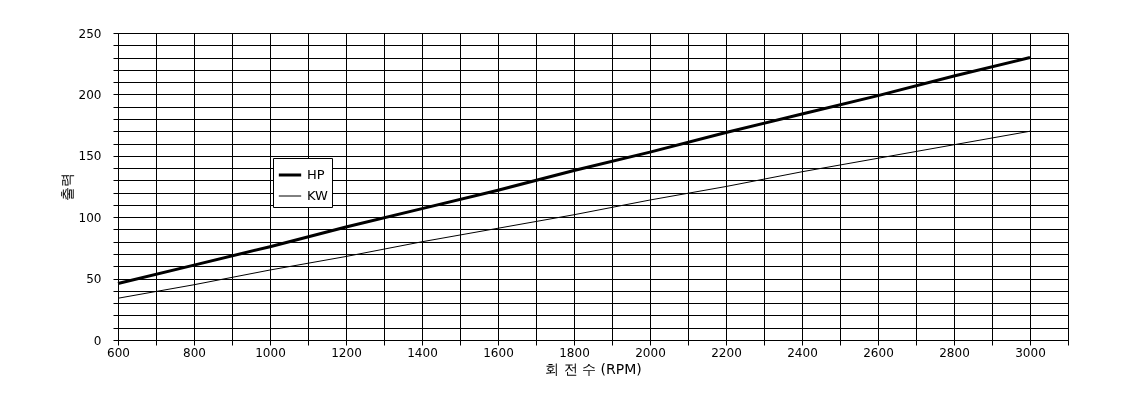  Describe the element at coordinates (574, 352) in the screenshot. I see `x-tick-label: 1800` at that location.